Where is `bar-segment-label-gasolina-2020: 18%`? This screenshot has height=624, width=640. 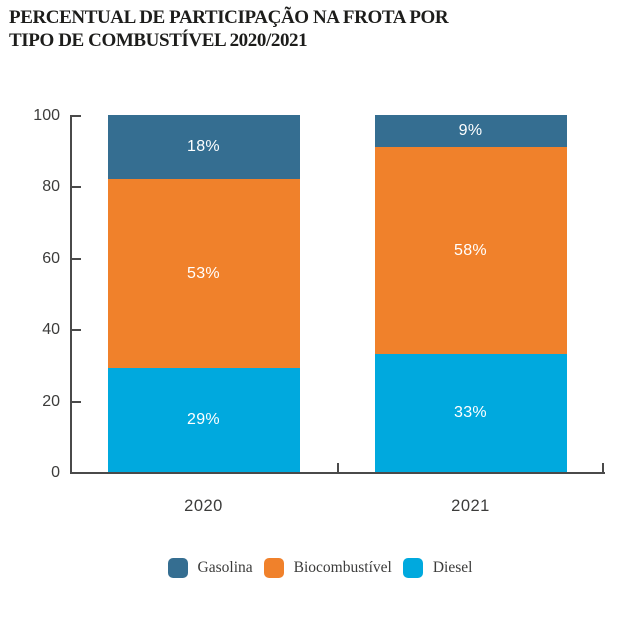
bar-segment-label-gasolina-2020: 18% is located at coordinates (203, 147).